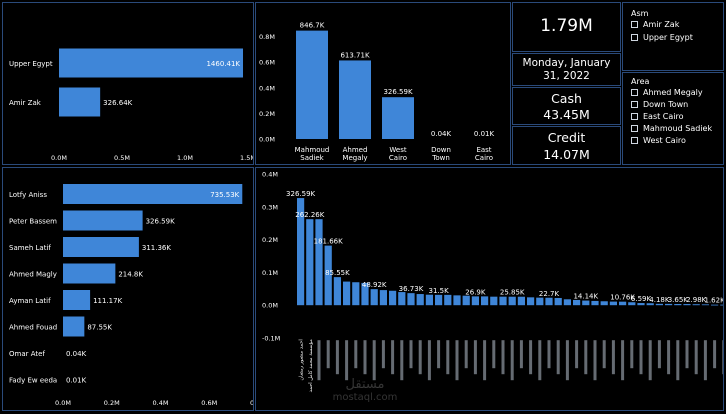  Describe the element at coordinates (667, 92) in the screenshot. I see `area-option-ahmed-megaly: Ahmed Megaly` at that location.